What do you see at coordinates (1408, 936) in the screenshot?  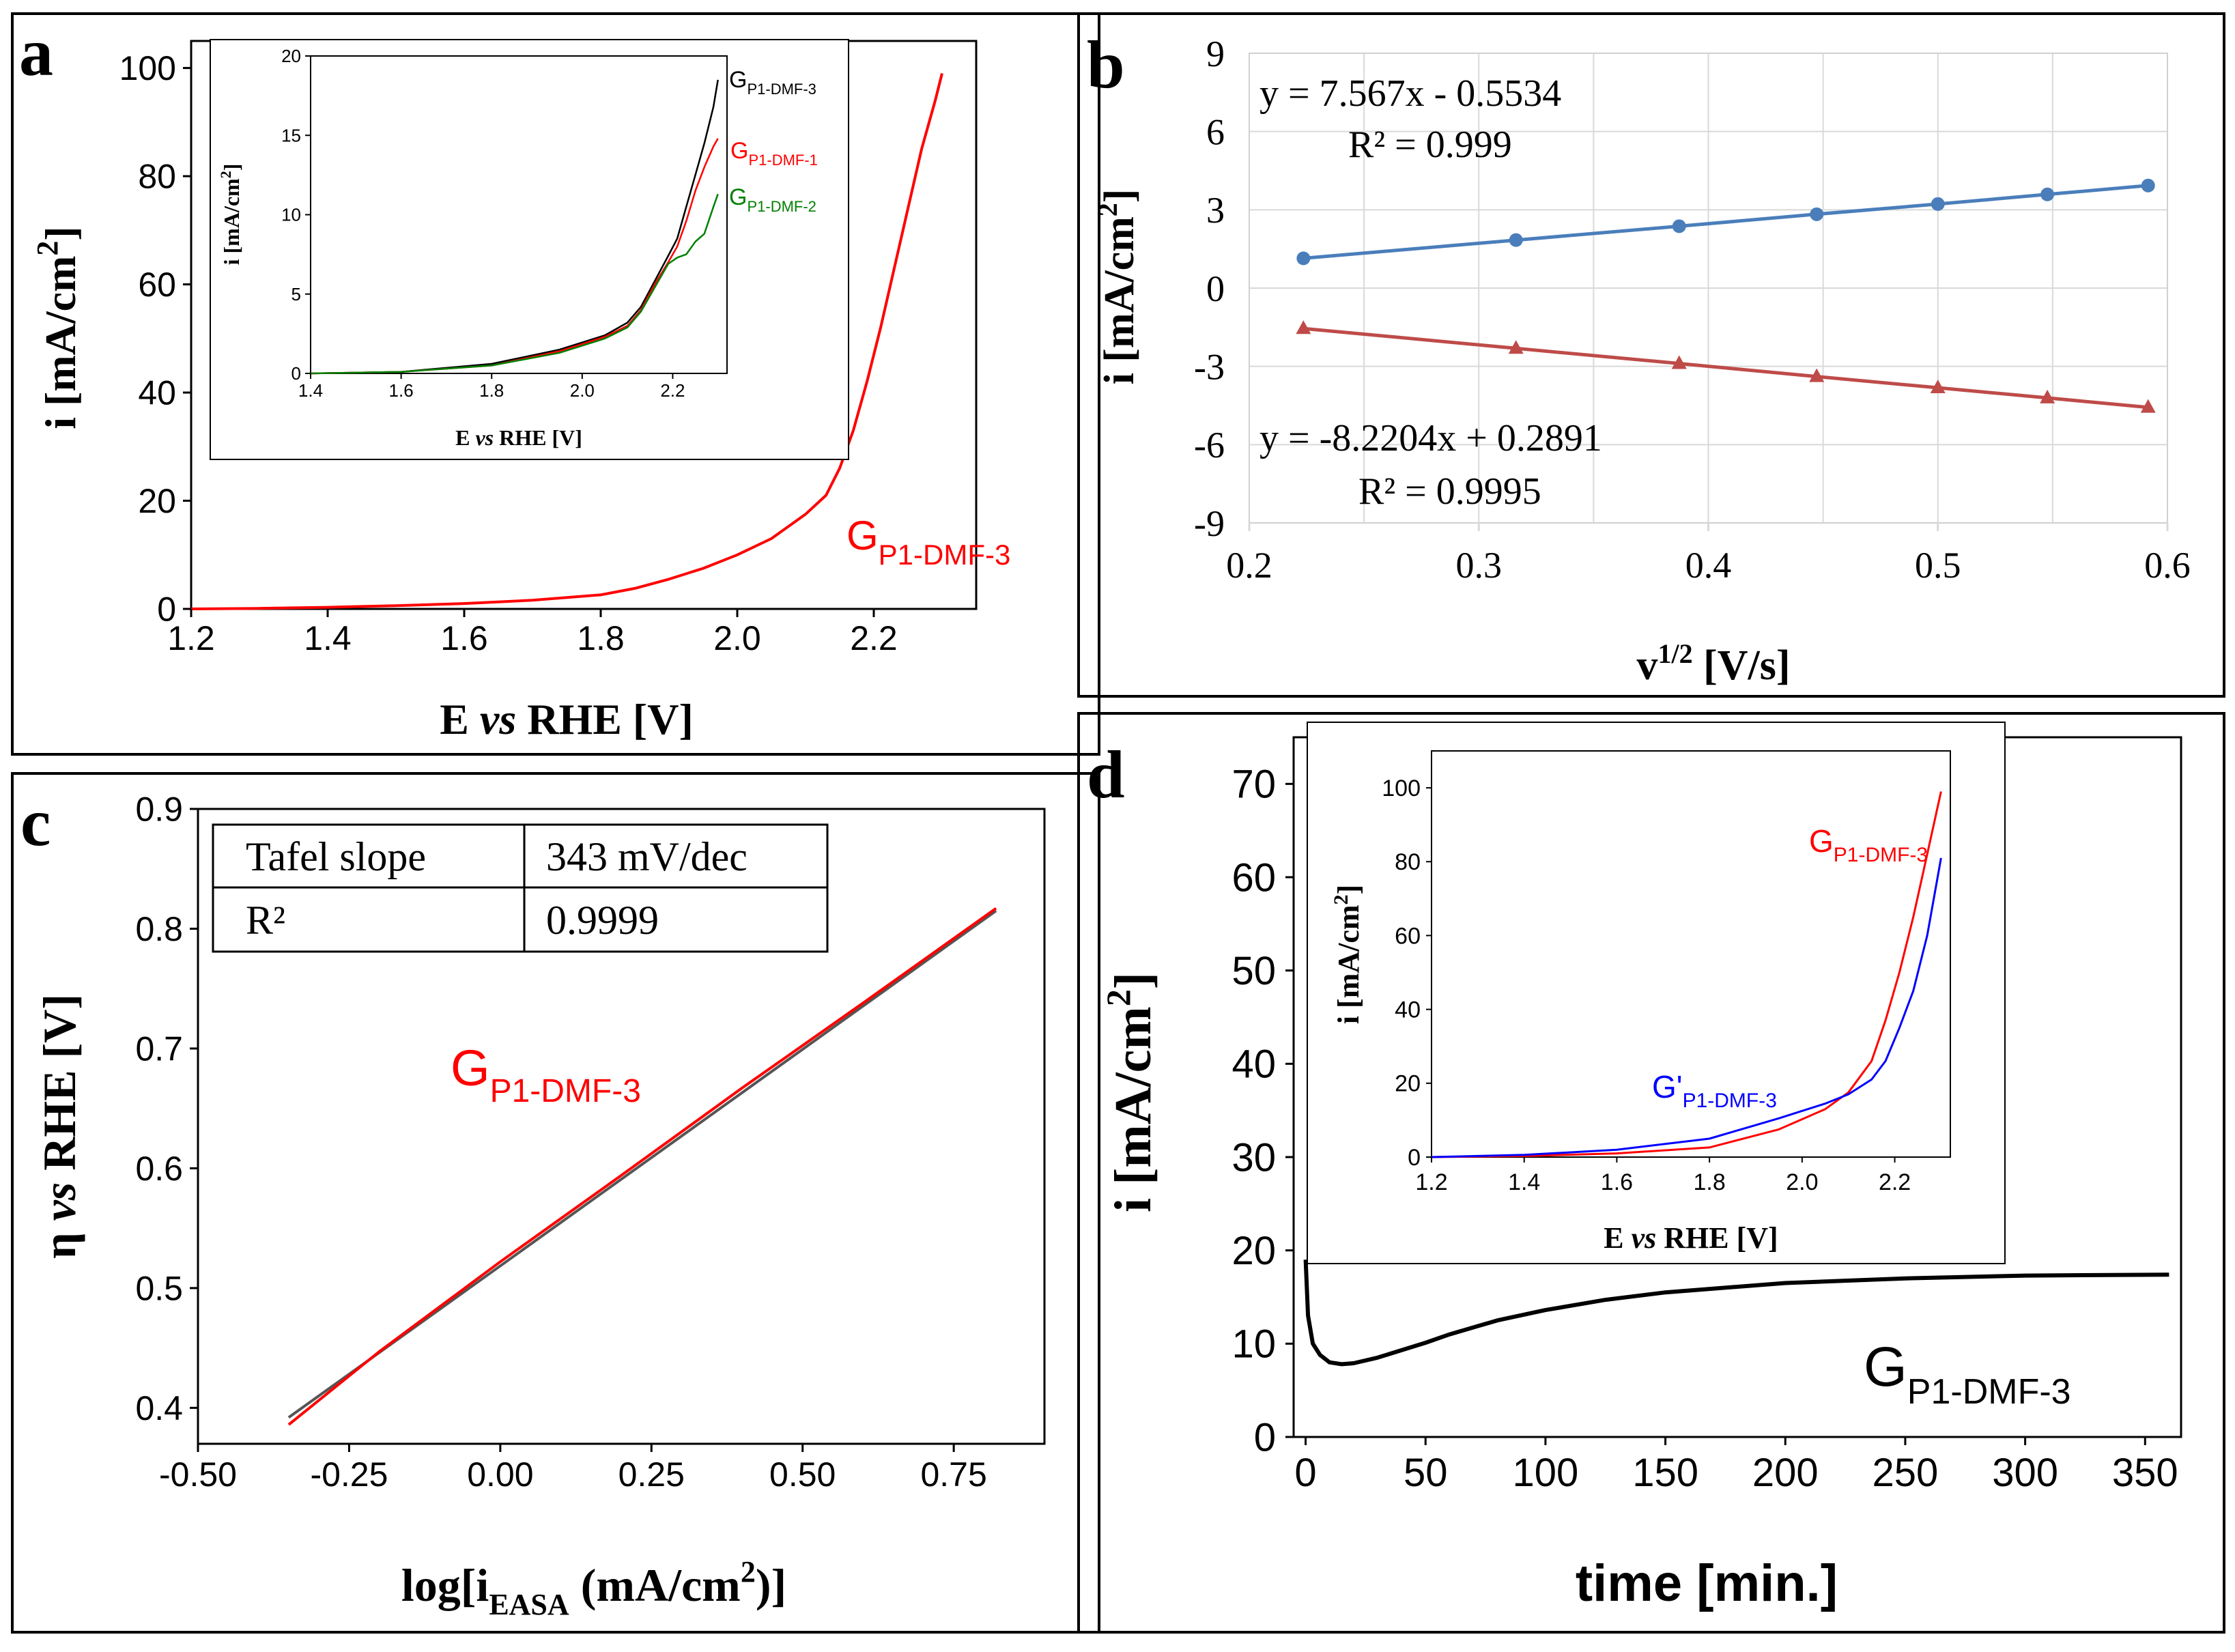 I see `di-ticks-ytick-label-3: 60` at bounding box center [1408, 936].